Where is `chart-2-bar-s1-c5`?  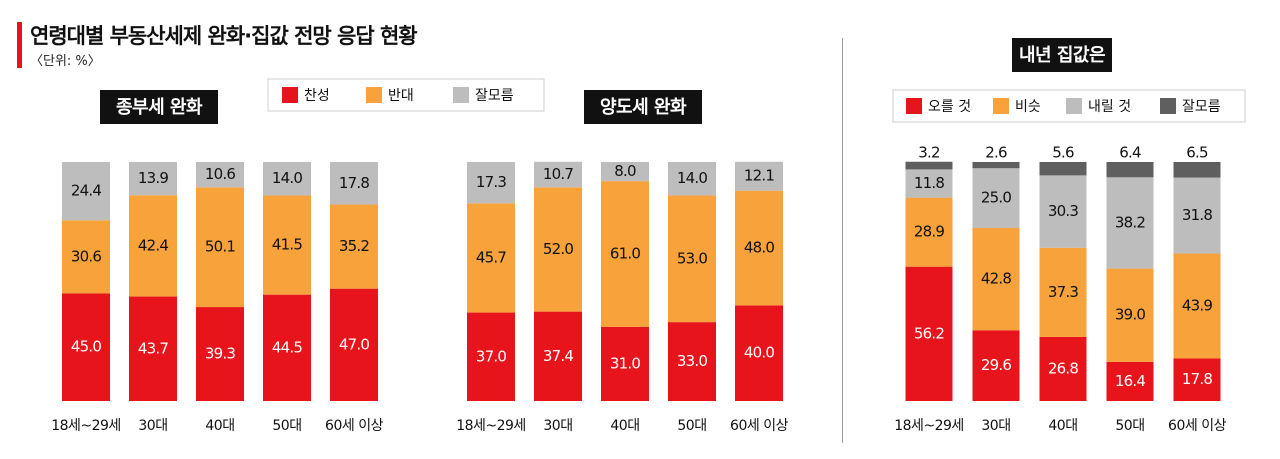
chart-2-bar-s1-c5 is located at coordinates (759, 353).